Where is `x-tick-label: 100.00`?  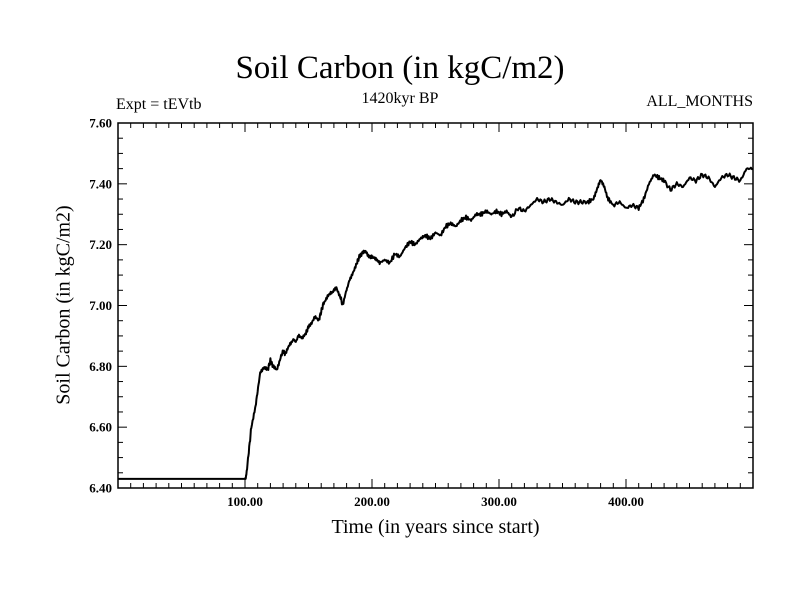
x-tick-label: 100.00 is located at coordinates (245, 501).